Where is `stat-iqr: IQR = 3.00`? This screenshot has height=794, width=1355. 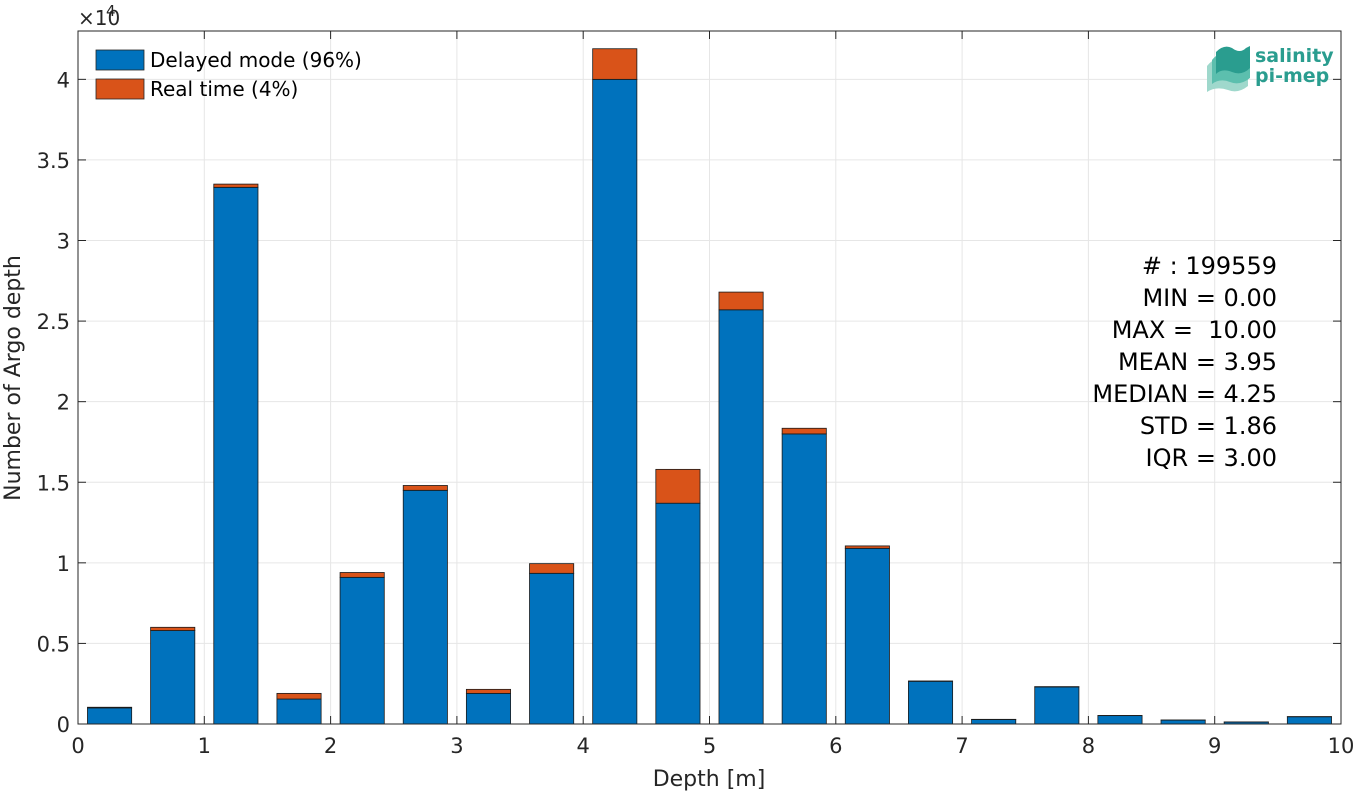 stat-iqr: IQR = 3.00 is located at coordinates (1211, 458).